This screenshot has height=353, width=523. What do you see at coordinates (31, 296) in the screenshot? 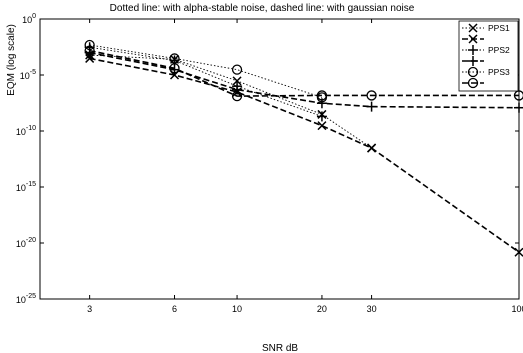
I see `y-tick-label-exponent: -25` at bounding box center [31, 296].